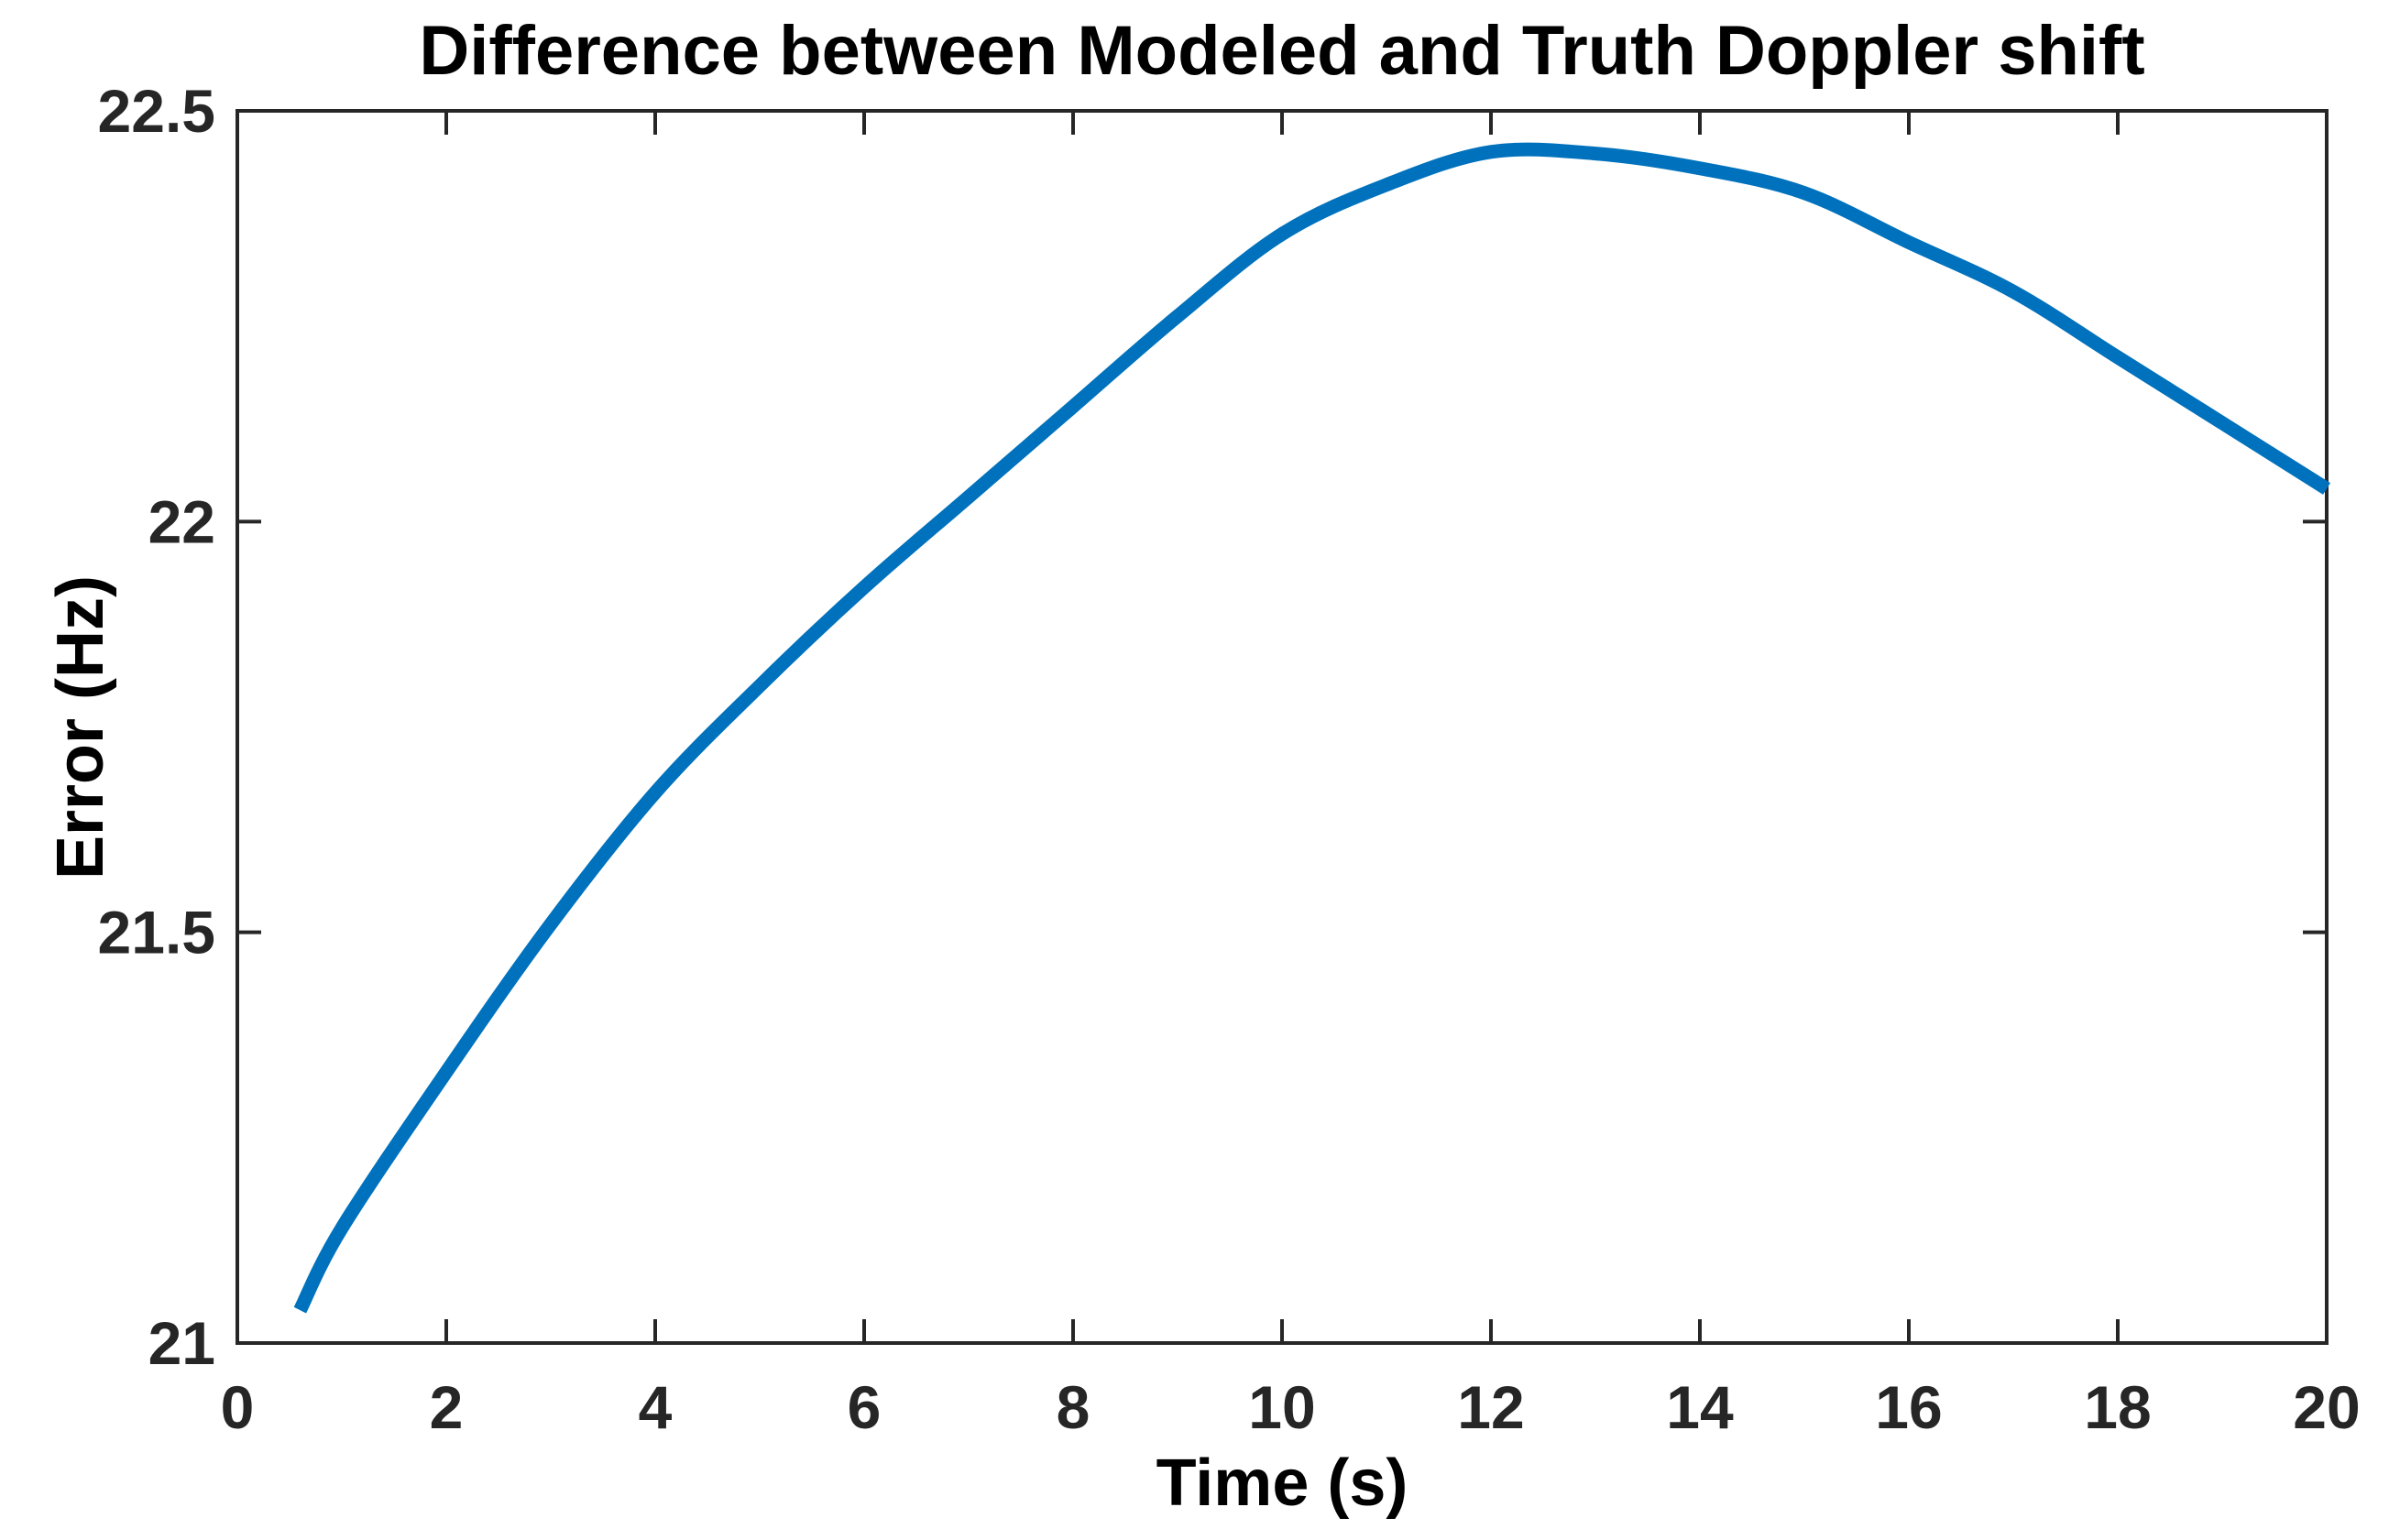  Describe the element at coordinates (656, 1407) in the screenshot. I see `x-tick-label: 4` at that location.